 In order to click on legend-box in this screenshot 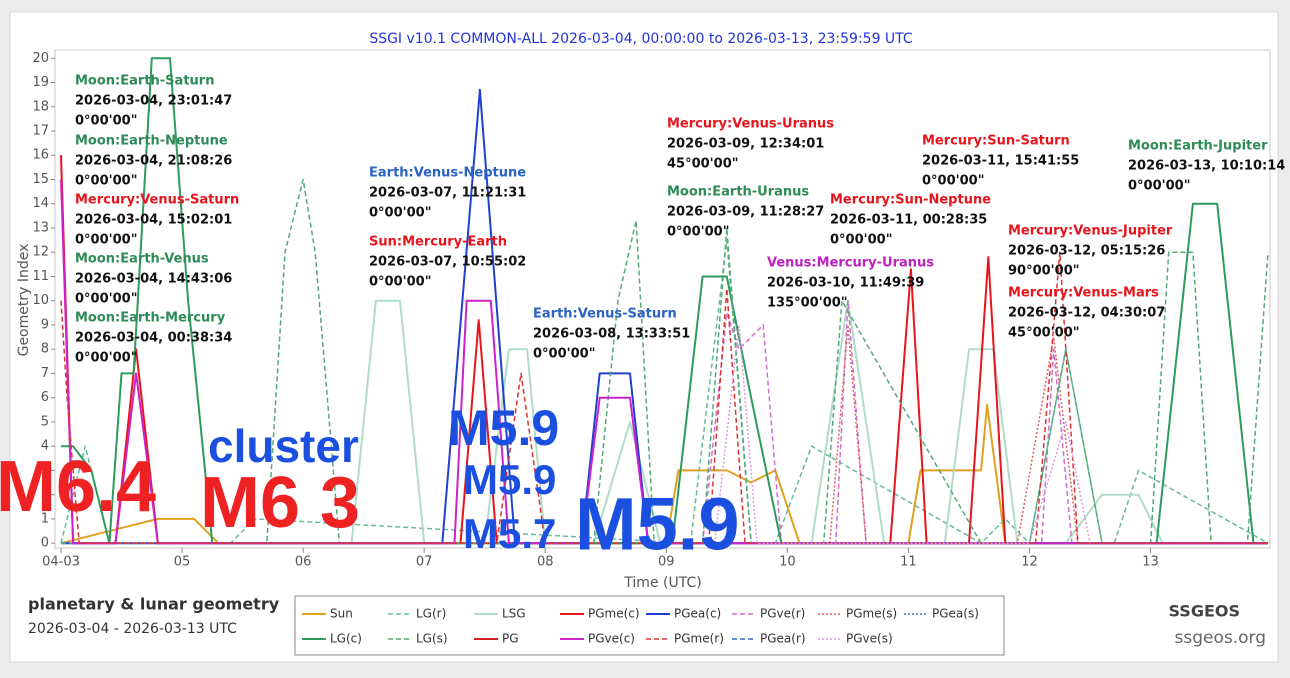, I will do `click(649, 625)`.